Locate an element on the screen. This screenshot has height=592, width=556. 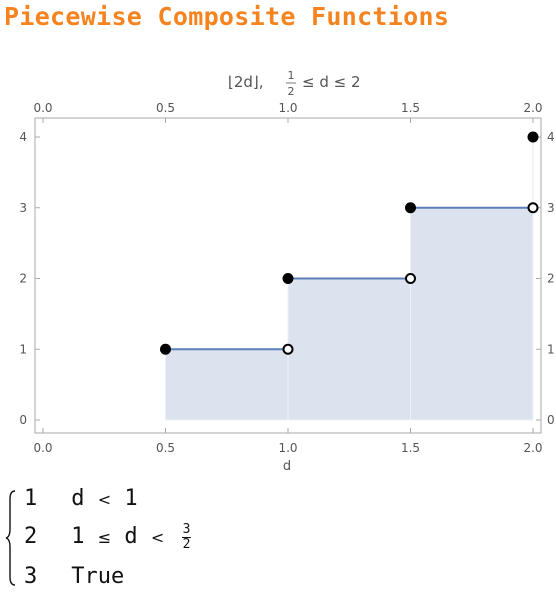
piecewise-row-3-value: 3 is located at coordinates (31, 576).